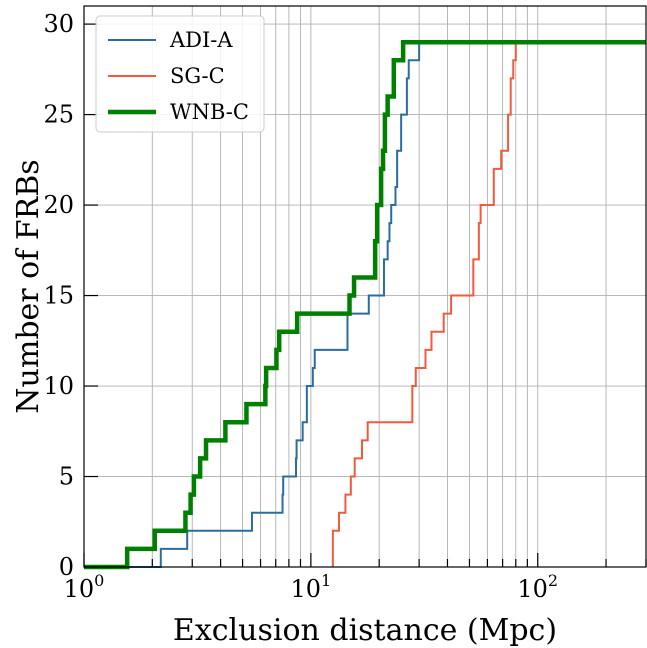 This screenshot has height=648, width=647. I want to click on y-tick-label: 20, so click(58, 205).